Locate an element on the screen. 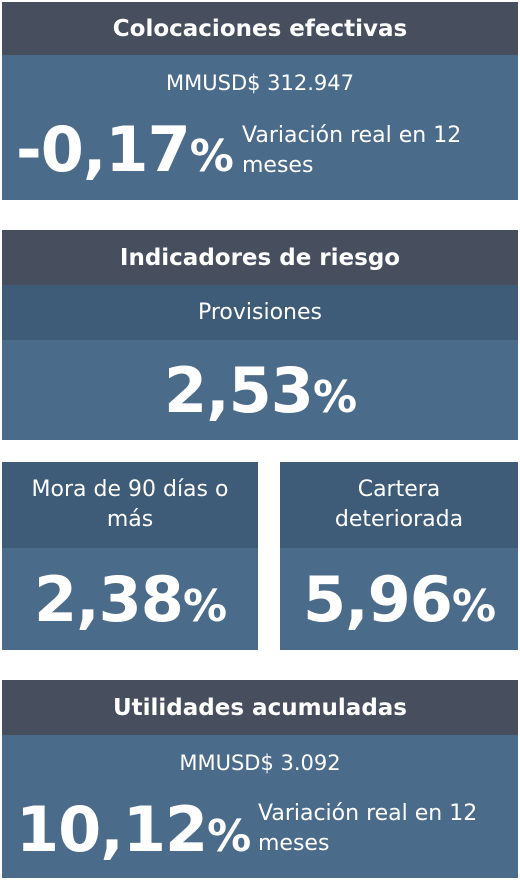 The height and width of the screenshot is (881, 520). section-body: 5,96% is located at coordinates (399, 599).